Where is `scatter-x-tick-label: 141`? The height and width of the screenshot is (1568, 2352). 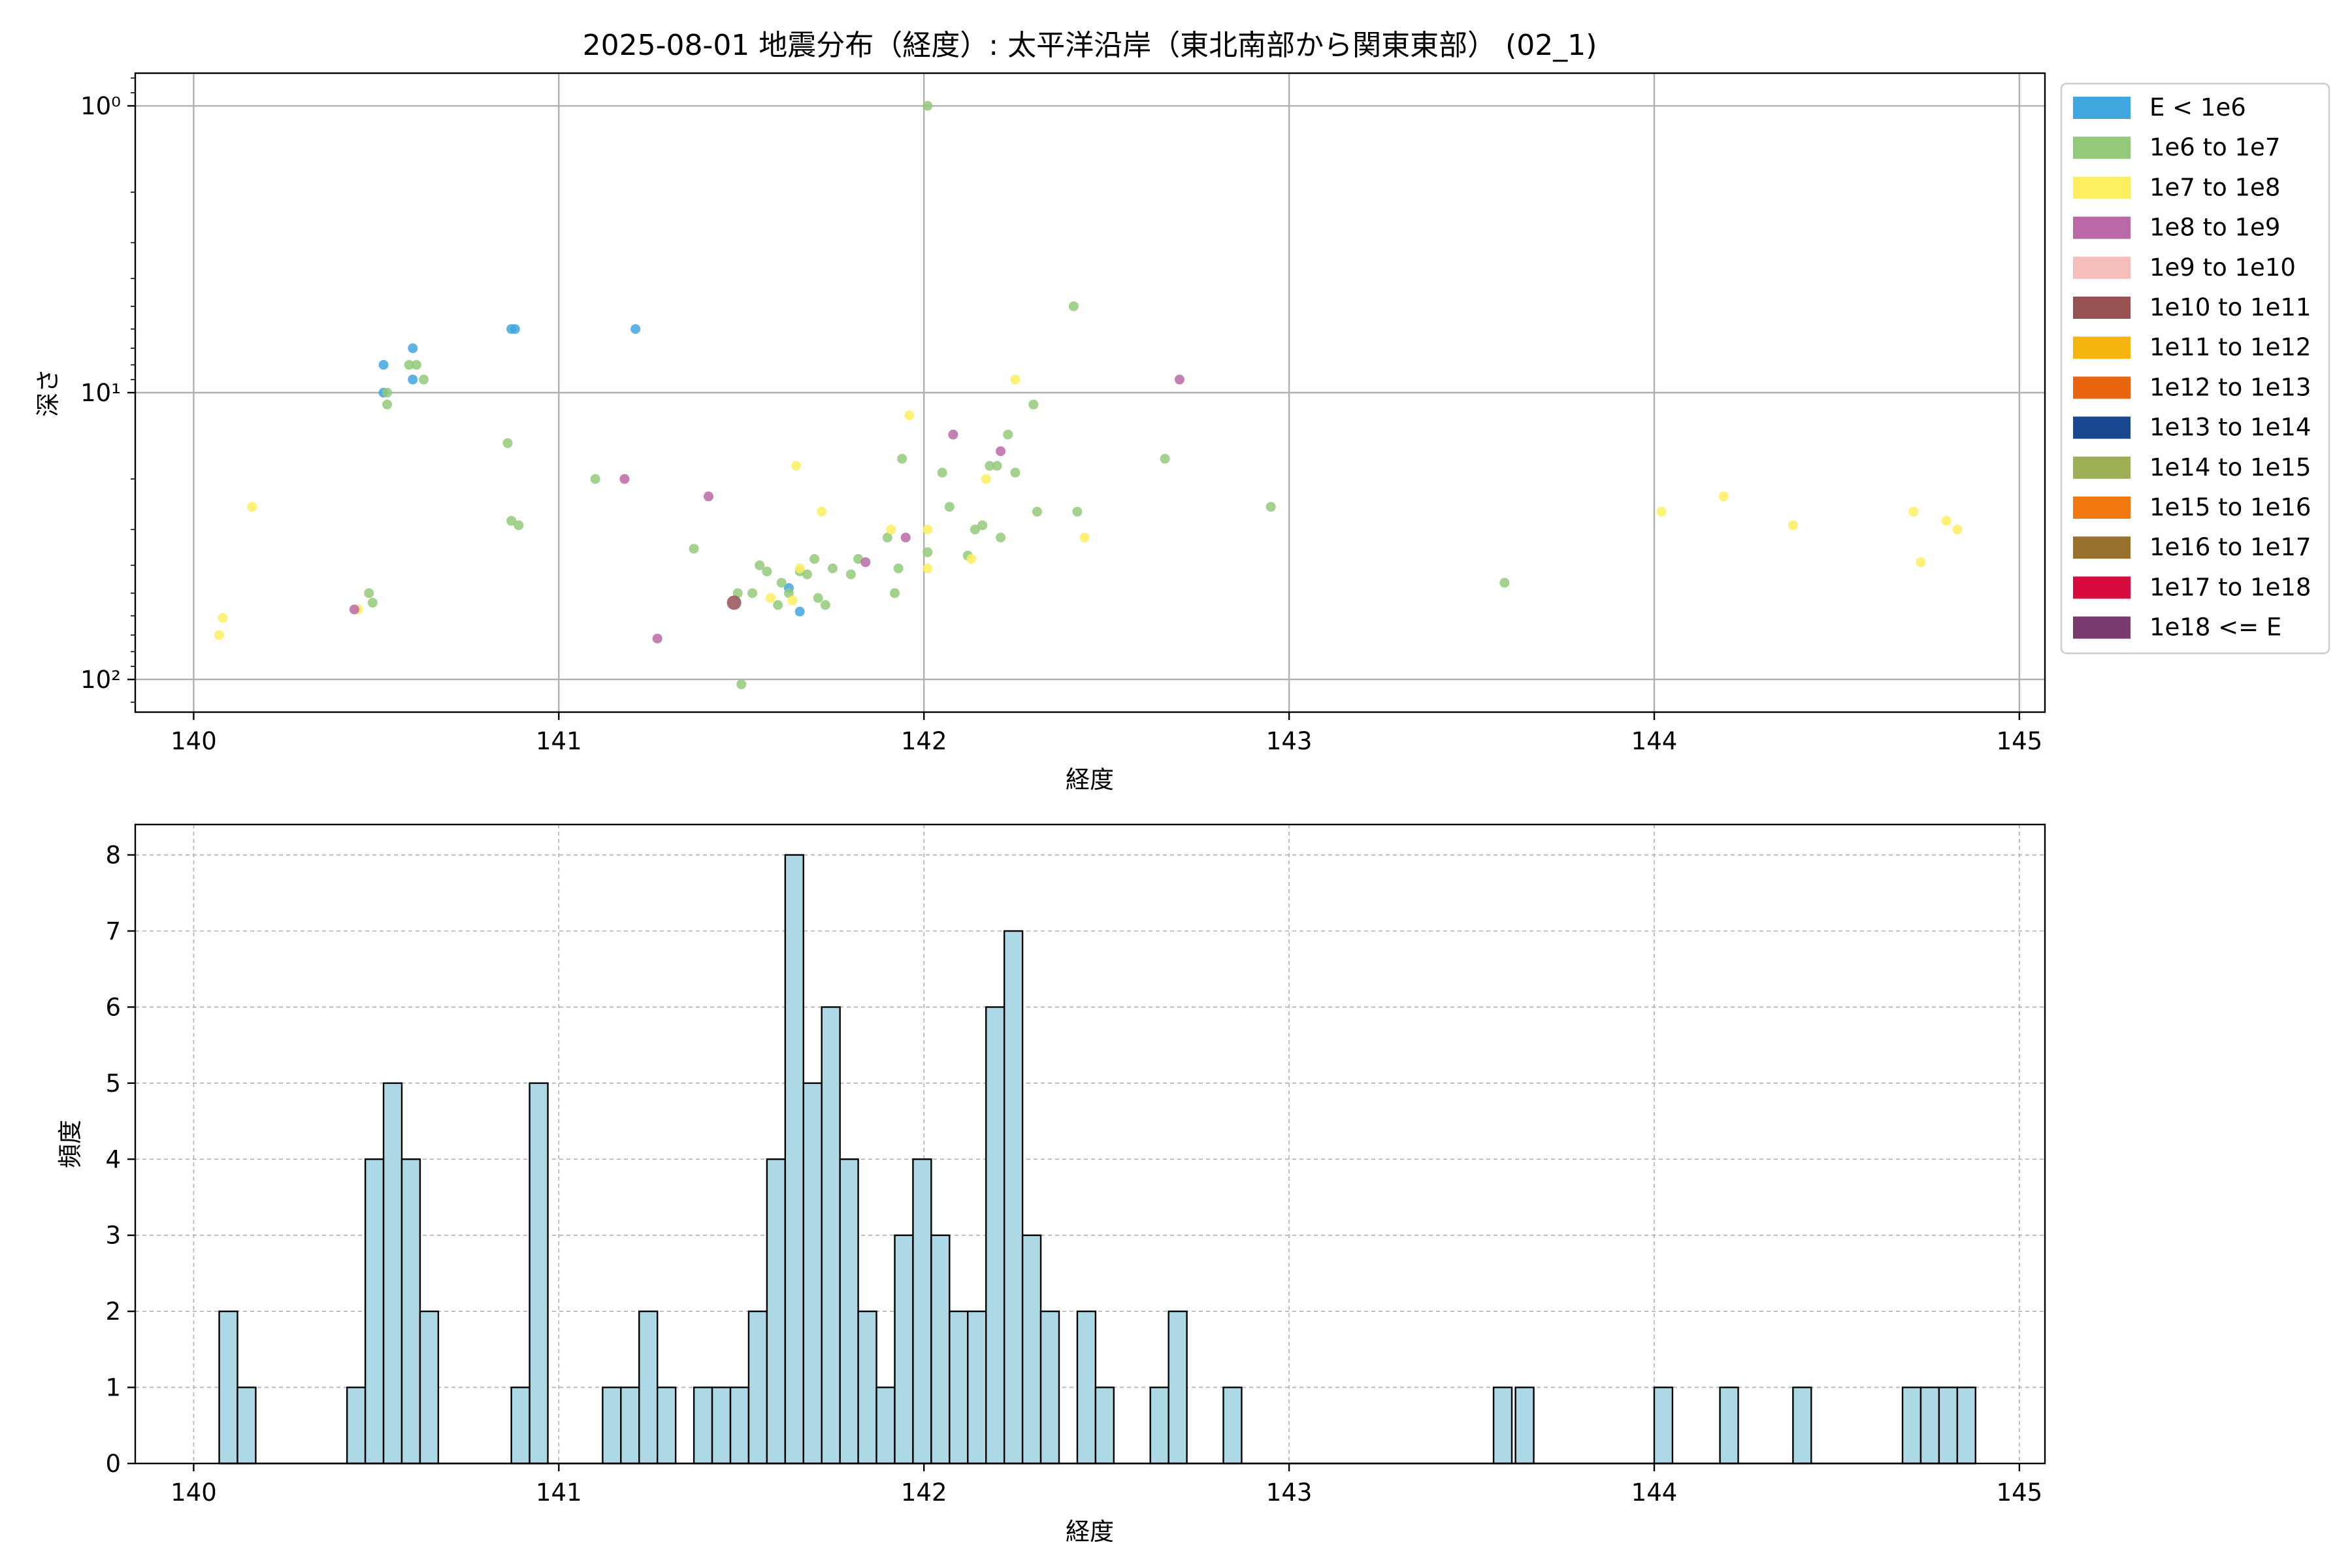
scatter-x-tick-label: 141 is located at coordinates (559, 741).